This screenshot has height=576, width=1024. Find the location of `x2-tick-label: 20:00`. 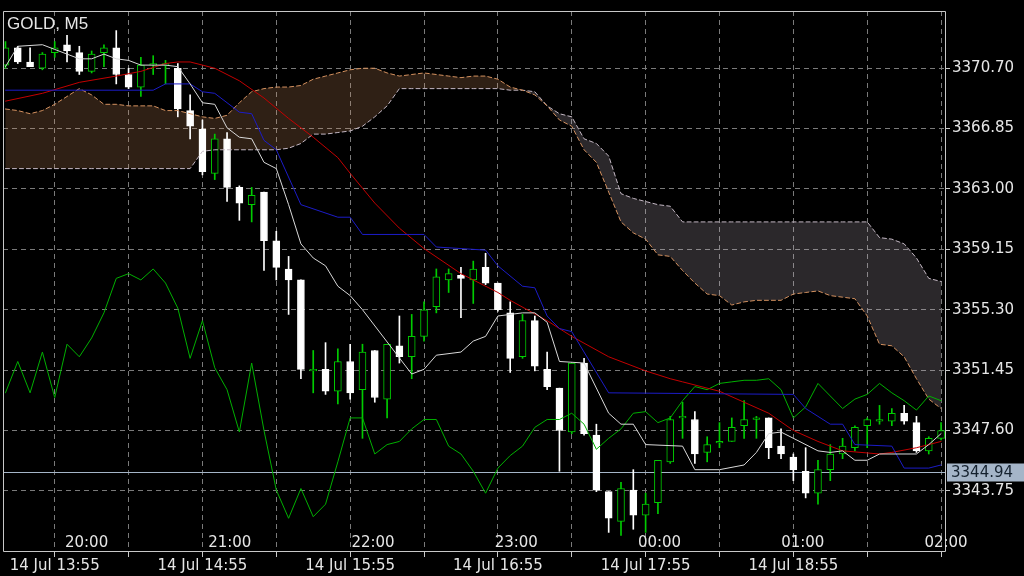

x2-tick-label: 20:00 is located at coordinates (86, 541).